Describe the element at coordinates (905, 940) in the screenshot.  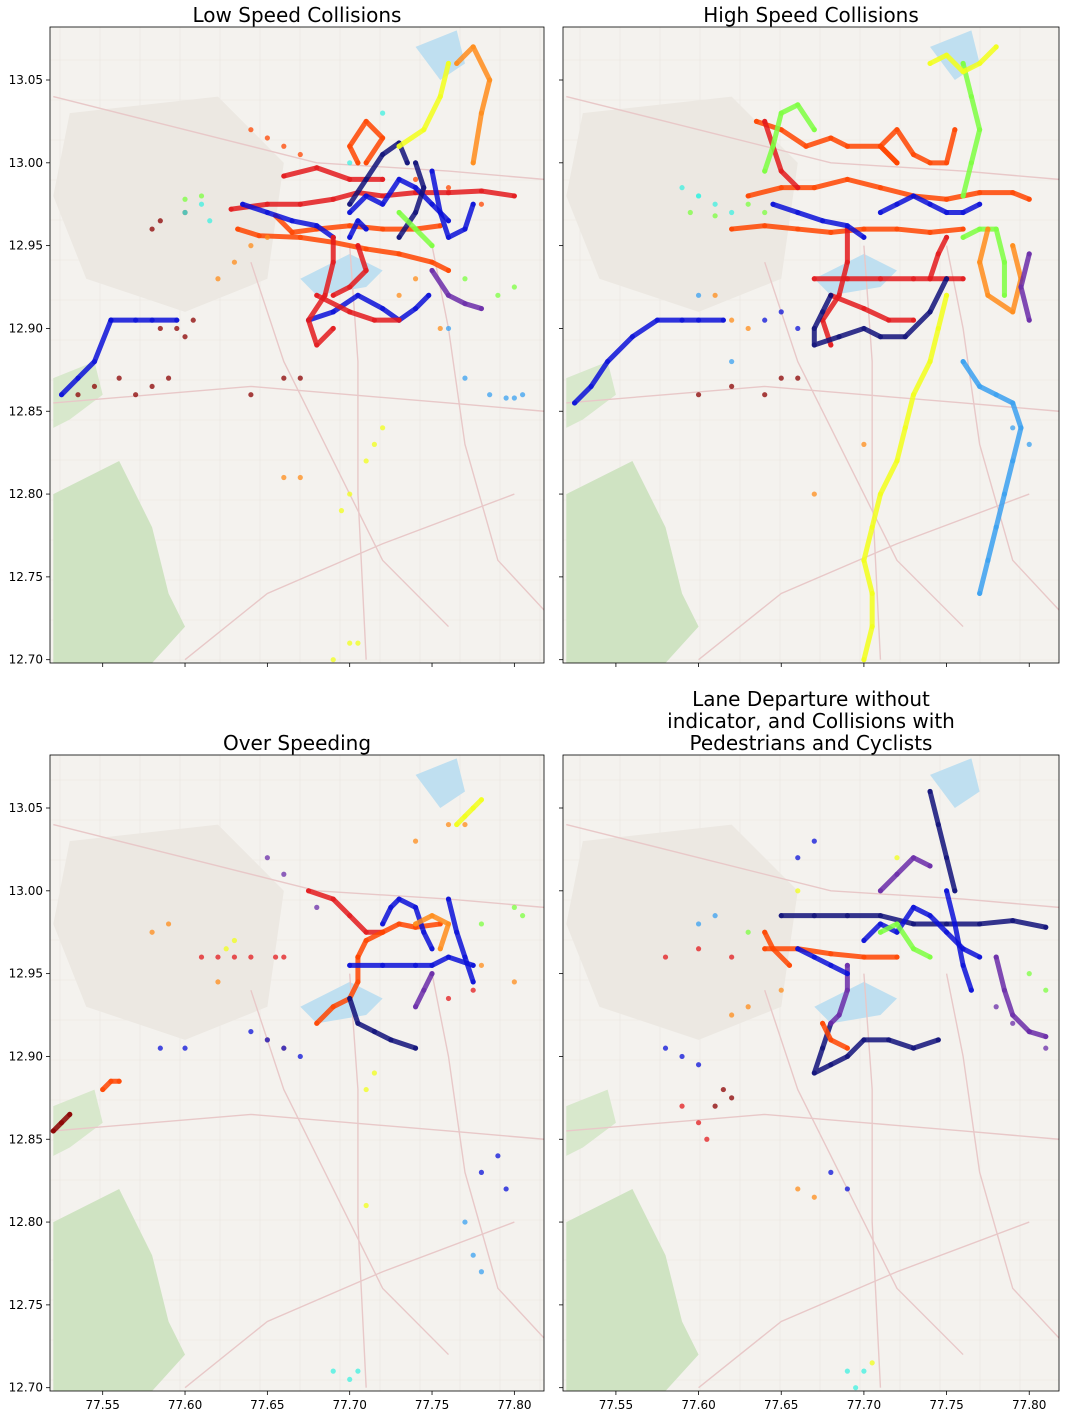
I see `track-green` at that location.